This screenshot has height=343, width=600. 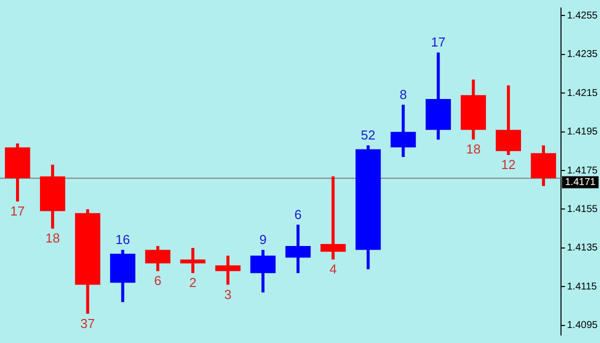 What do you see at coordinates (263, 239) in the screenshot?
I see `text: 9` at bounding box center [263, 239].